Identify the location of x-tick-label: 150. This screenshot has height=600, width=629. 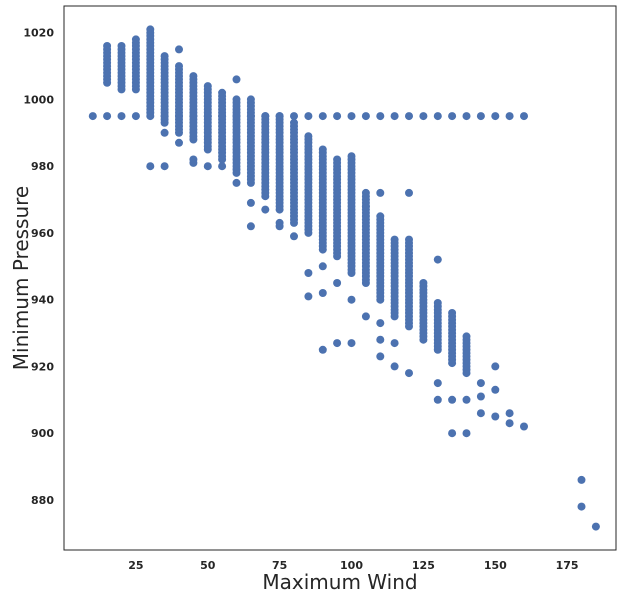
(495, 565).